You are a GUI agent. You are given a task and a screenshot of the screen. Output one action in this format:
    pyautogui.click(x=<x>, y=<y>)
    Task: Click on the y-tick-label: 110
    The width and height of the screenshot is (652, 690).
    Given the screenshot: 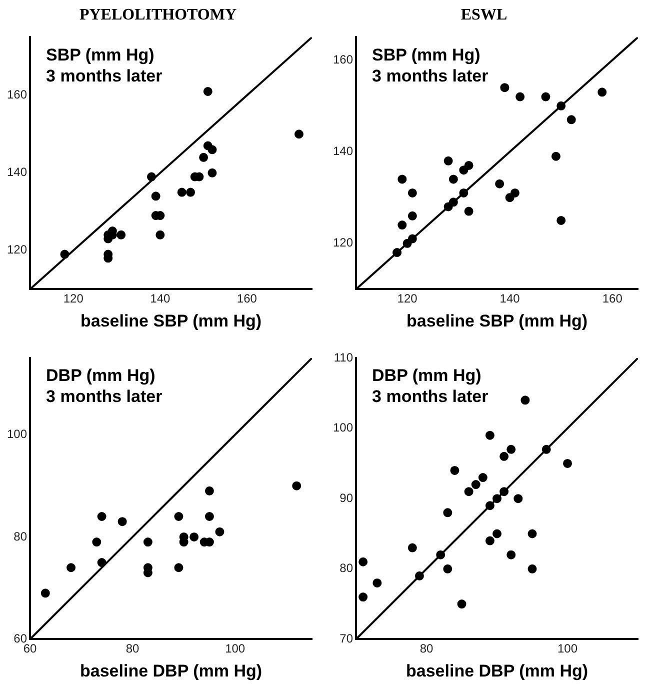 What is the action you would take?
    pyautogui.click(x=344, y=357)
    